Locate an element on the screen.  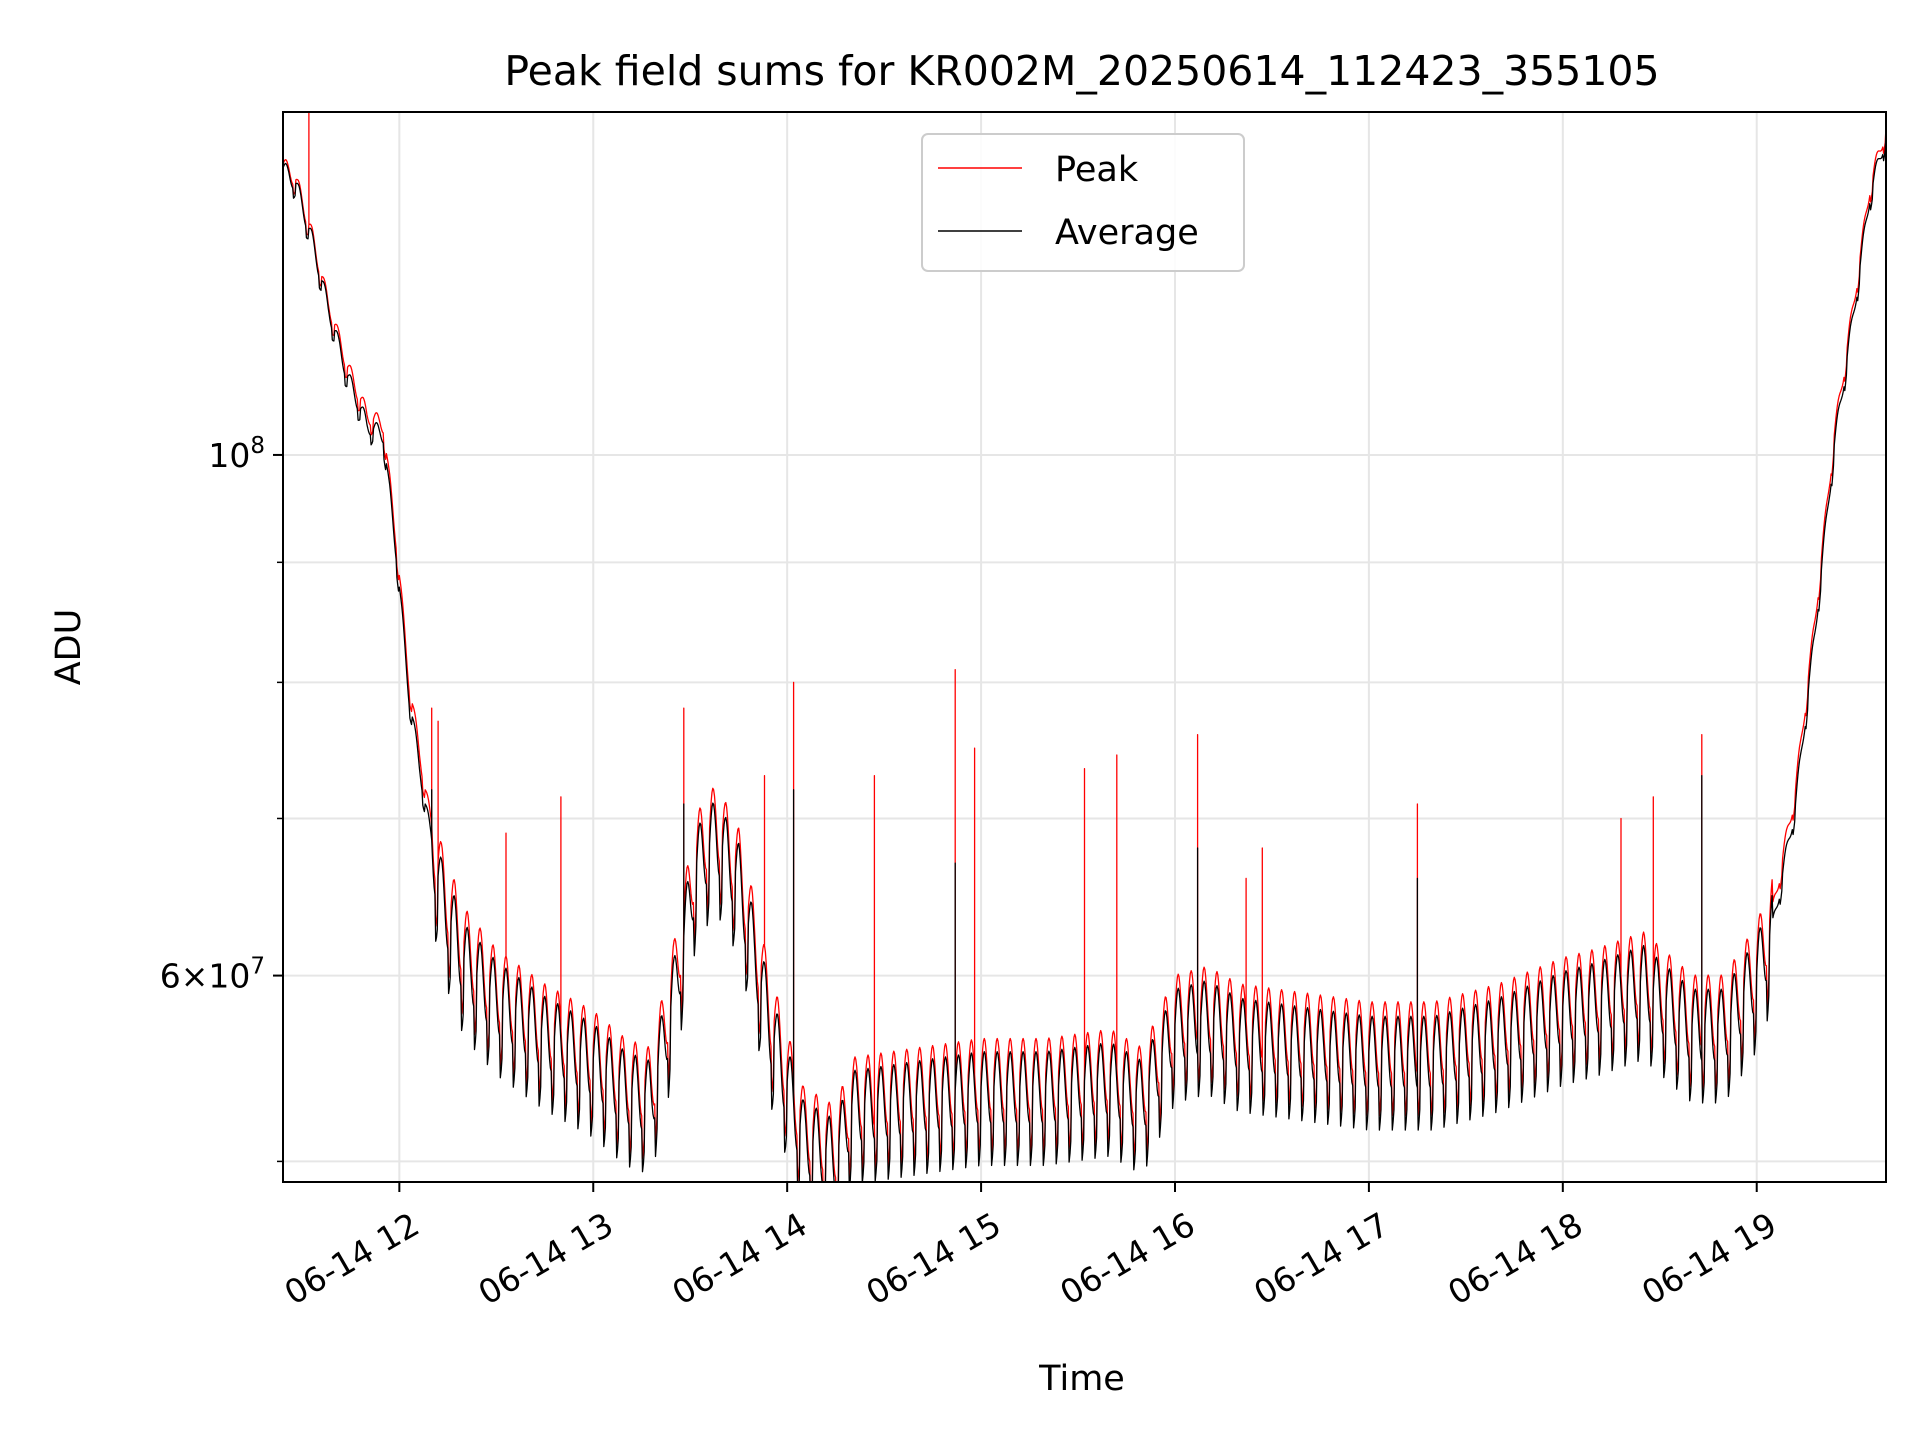
y-tick-label: 108 is located at coordinates (236, 454).